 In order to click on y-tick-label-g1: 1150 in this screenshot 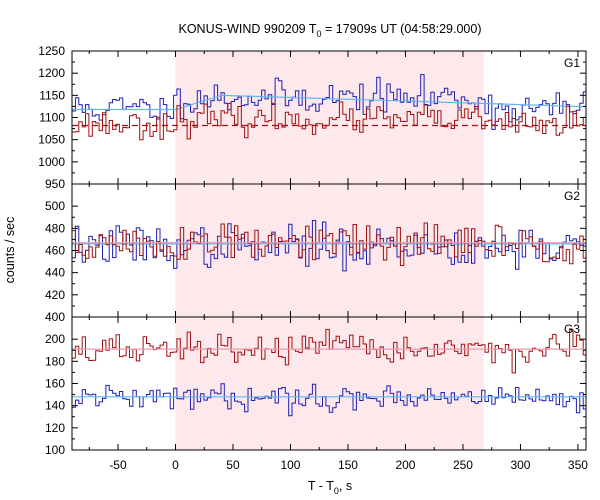, I will do `click(52, 95)`.